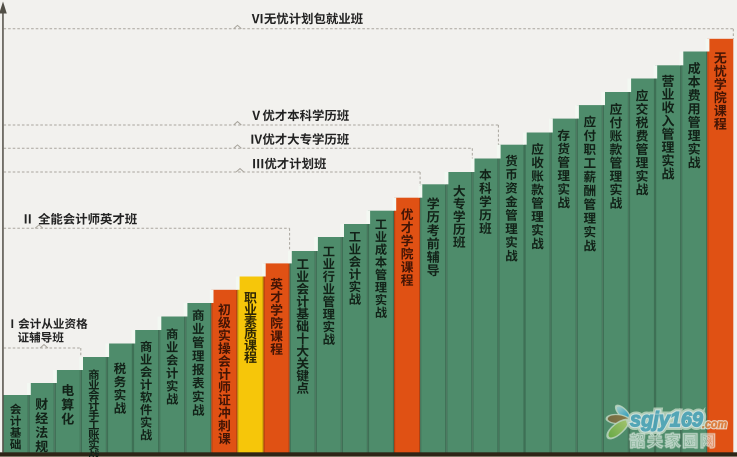  Describe the element at coordinates (714, 425) in the screenshot. I see `svg-text: .com` at that location.